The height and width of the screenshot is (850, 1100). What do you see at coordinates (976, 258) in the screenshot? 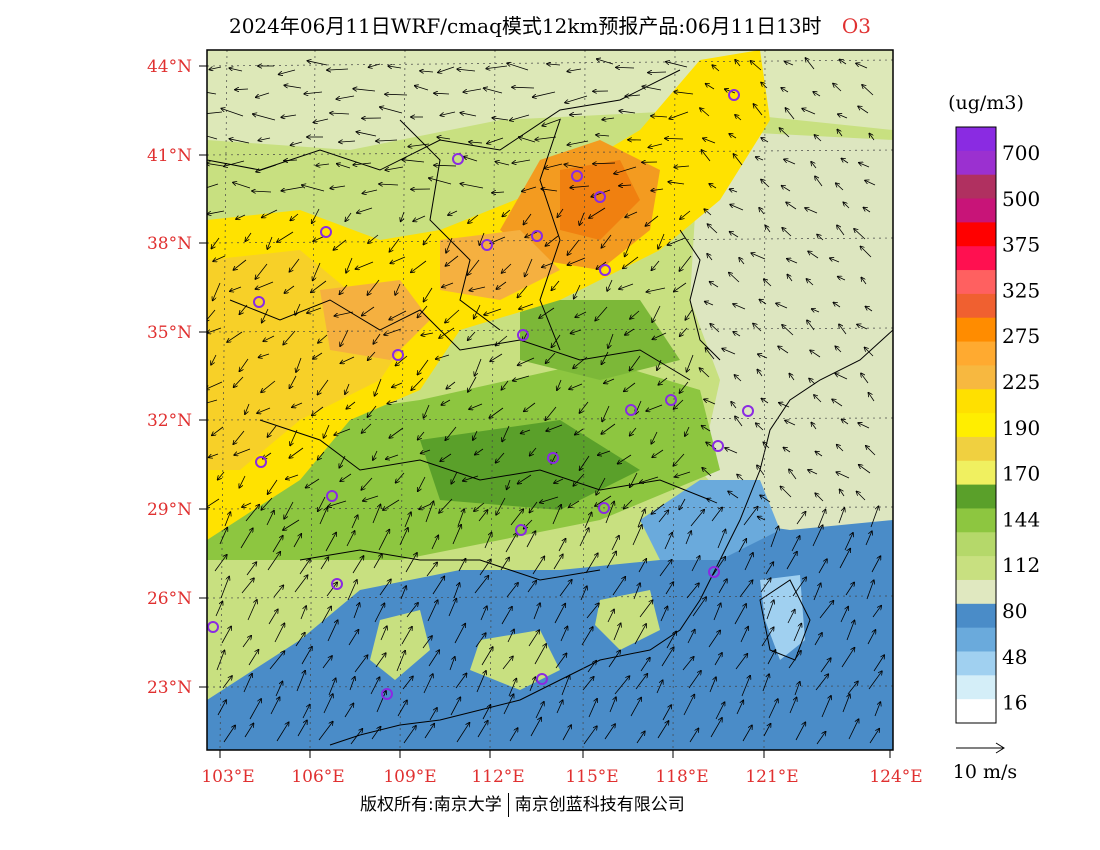
I see `colorbar-swatch` at bounding box center [976, 258].